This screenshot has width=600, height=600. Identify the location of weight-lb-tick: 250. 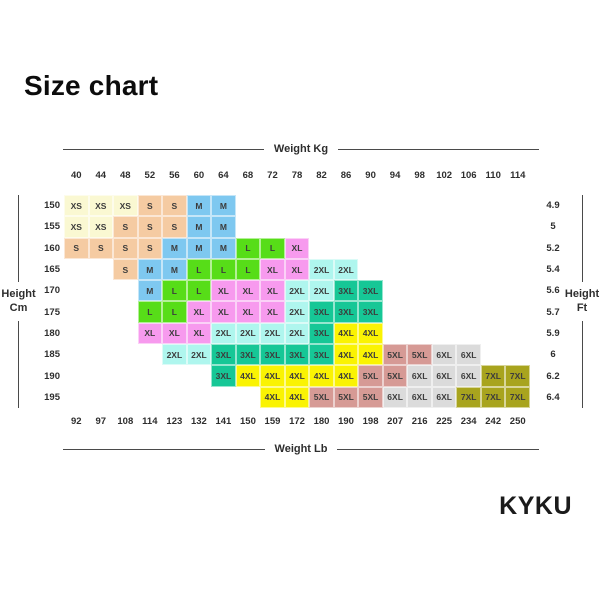
(517, 421).